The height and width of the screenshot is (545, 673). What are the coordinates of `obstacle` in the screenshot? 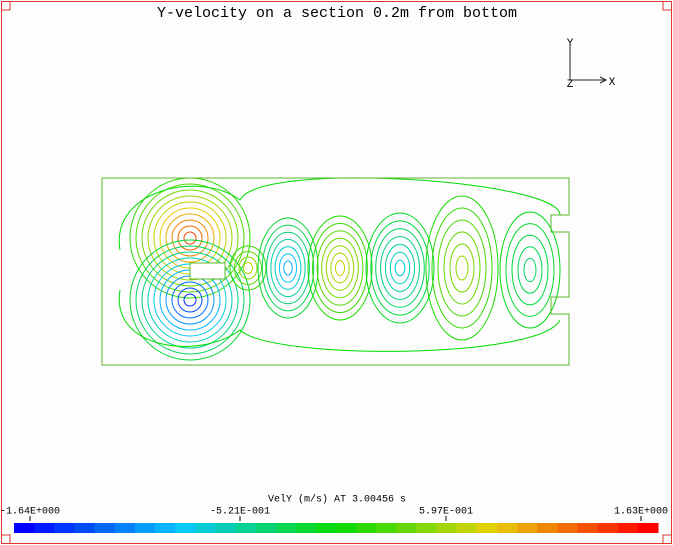 It's located at (207, 271).